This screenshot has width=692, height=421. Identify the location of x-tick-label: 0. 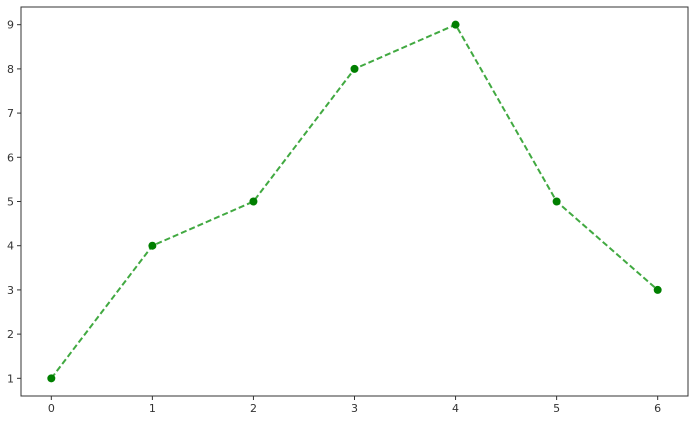
(51, 408).